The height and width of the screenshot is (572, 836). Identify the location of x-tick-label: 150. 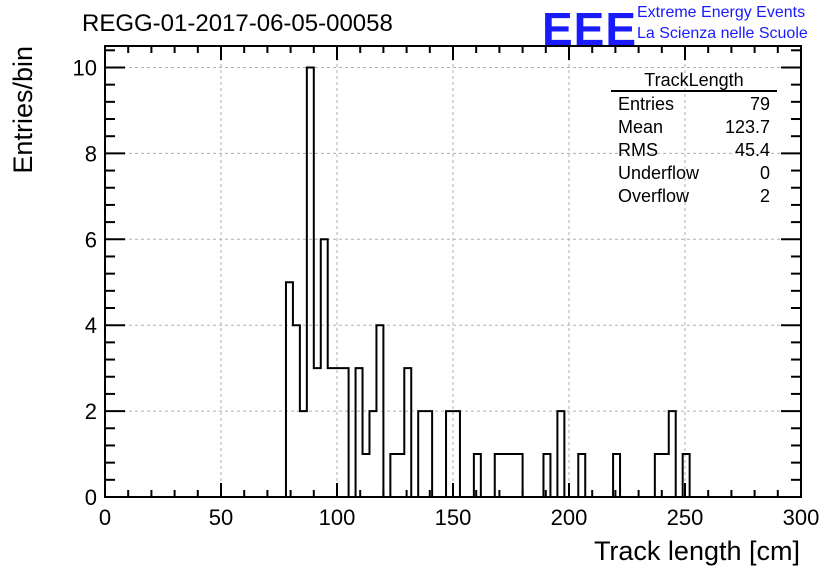
(453, 517).